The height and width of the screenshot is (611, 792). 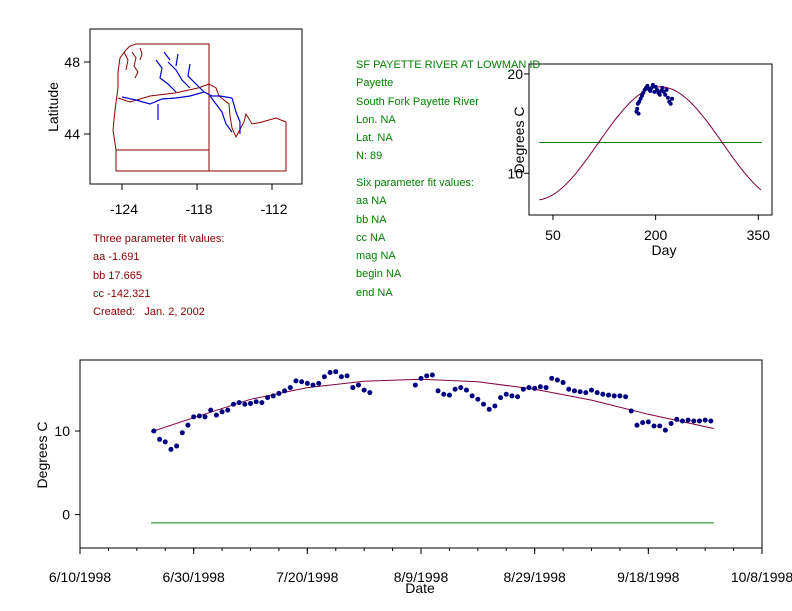 What do you see at coordinates (42, 455) in the screenshot?
I see `daily-ylabel: Degrees C` at bounding box center [42, 455].